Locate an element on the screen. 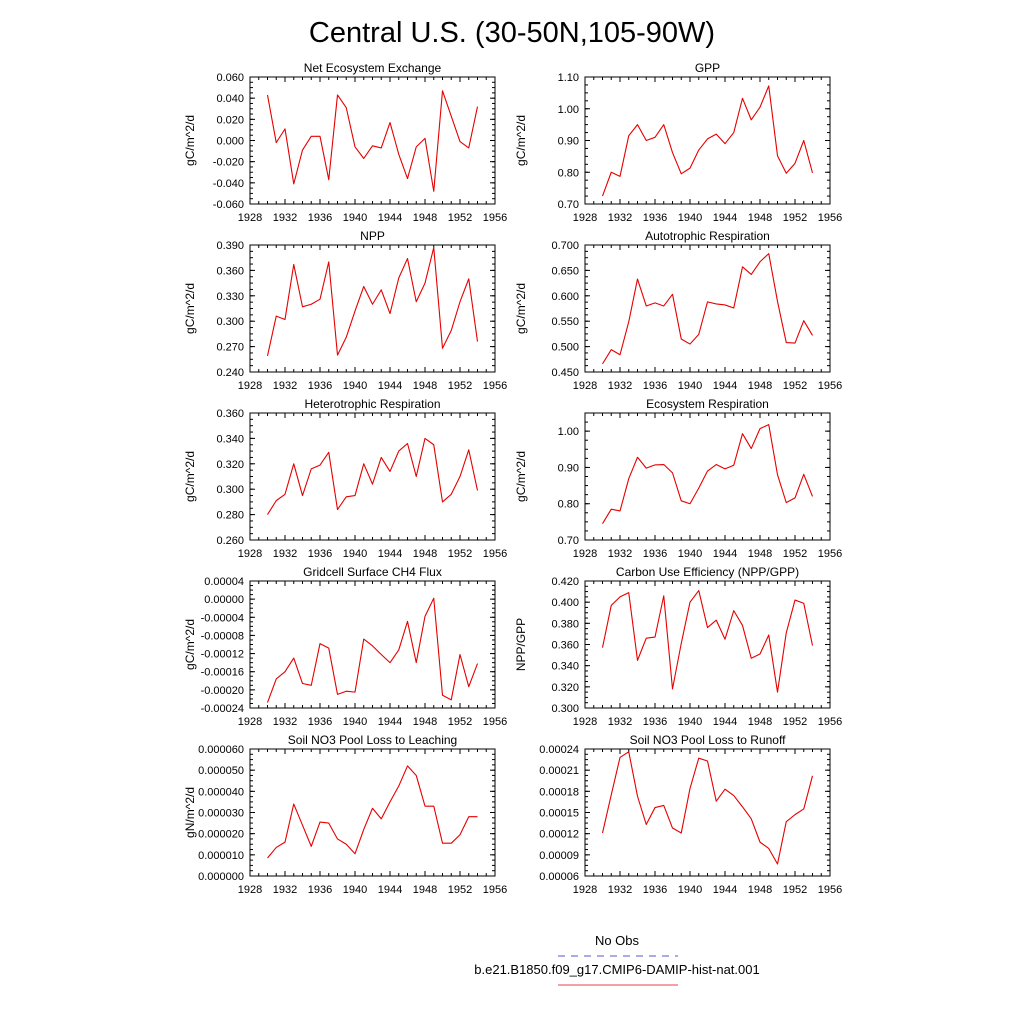 The width and height of the screenshot is (1024, 1029). y-tick-label: 0.000050 is located at coordinates (221, 771).